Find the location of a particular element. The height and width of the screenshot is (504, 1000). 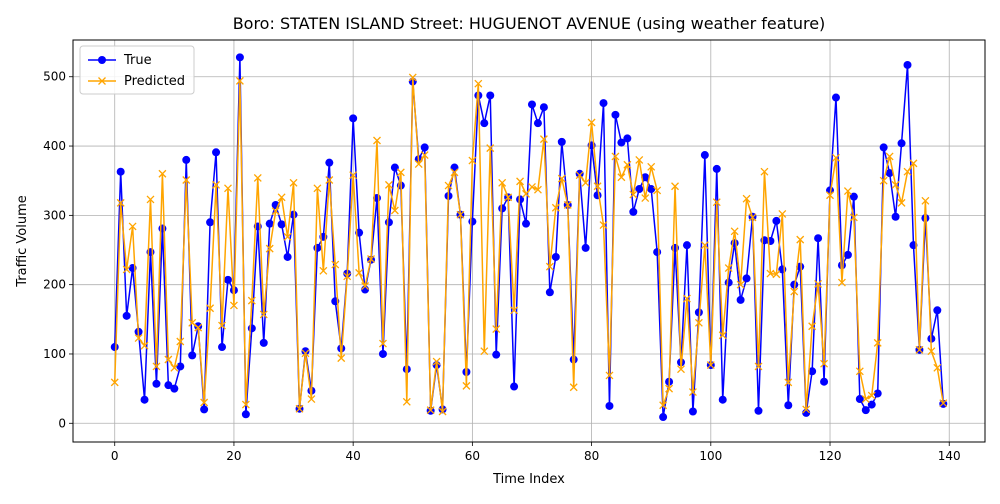

y-tick-label: 400 is located at coordinates (54, 146).